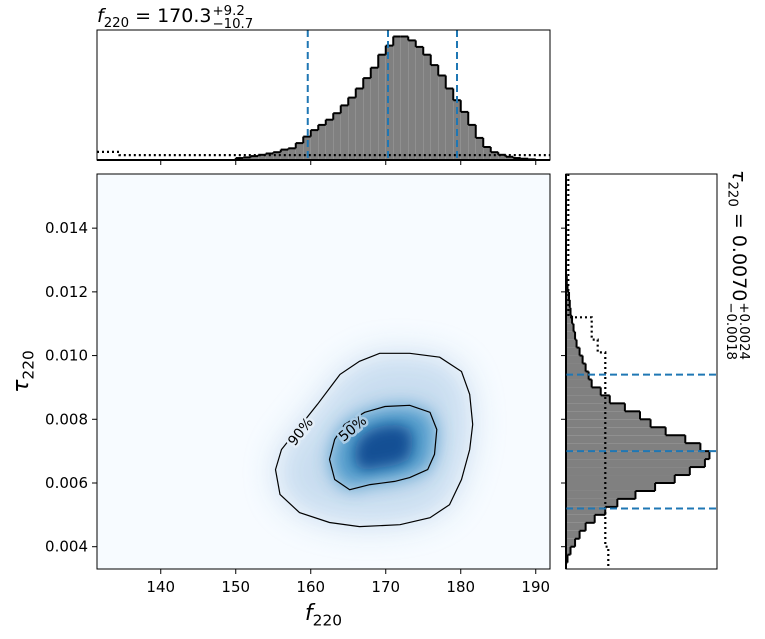 The image size is (765, 639). What do you see at coordinates (310, 587) in the screenshot?
I see `x-tick-label: 160` at bounding box center [310, 587].